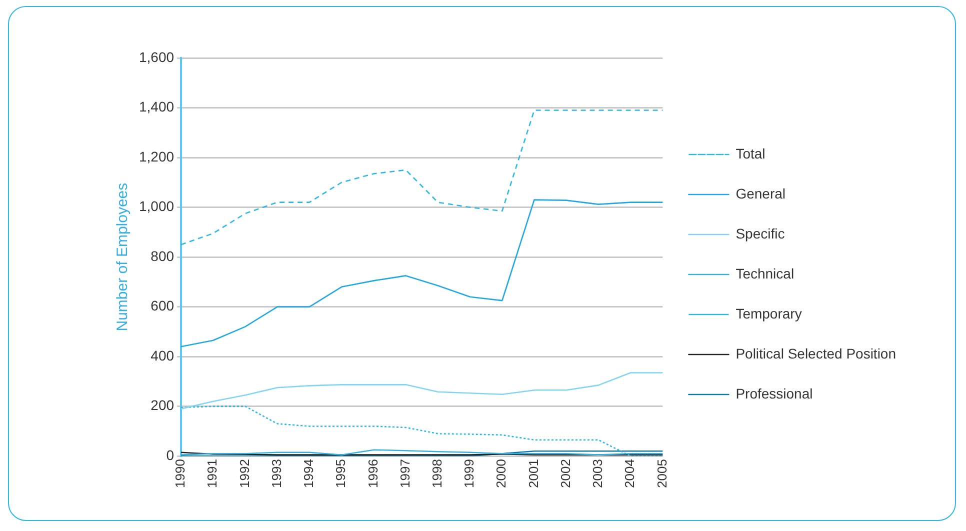 This screenshot has width=966, height=531. What do you see at coordinates (469, 473) in the screenshot?
I see `x-tick-label: 1999` at bounding box center [469, 473].